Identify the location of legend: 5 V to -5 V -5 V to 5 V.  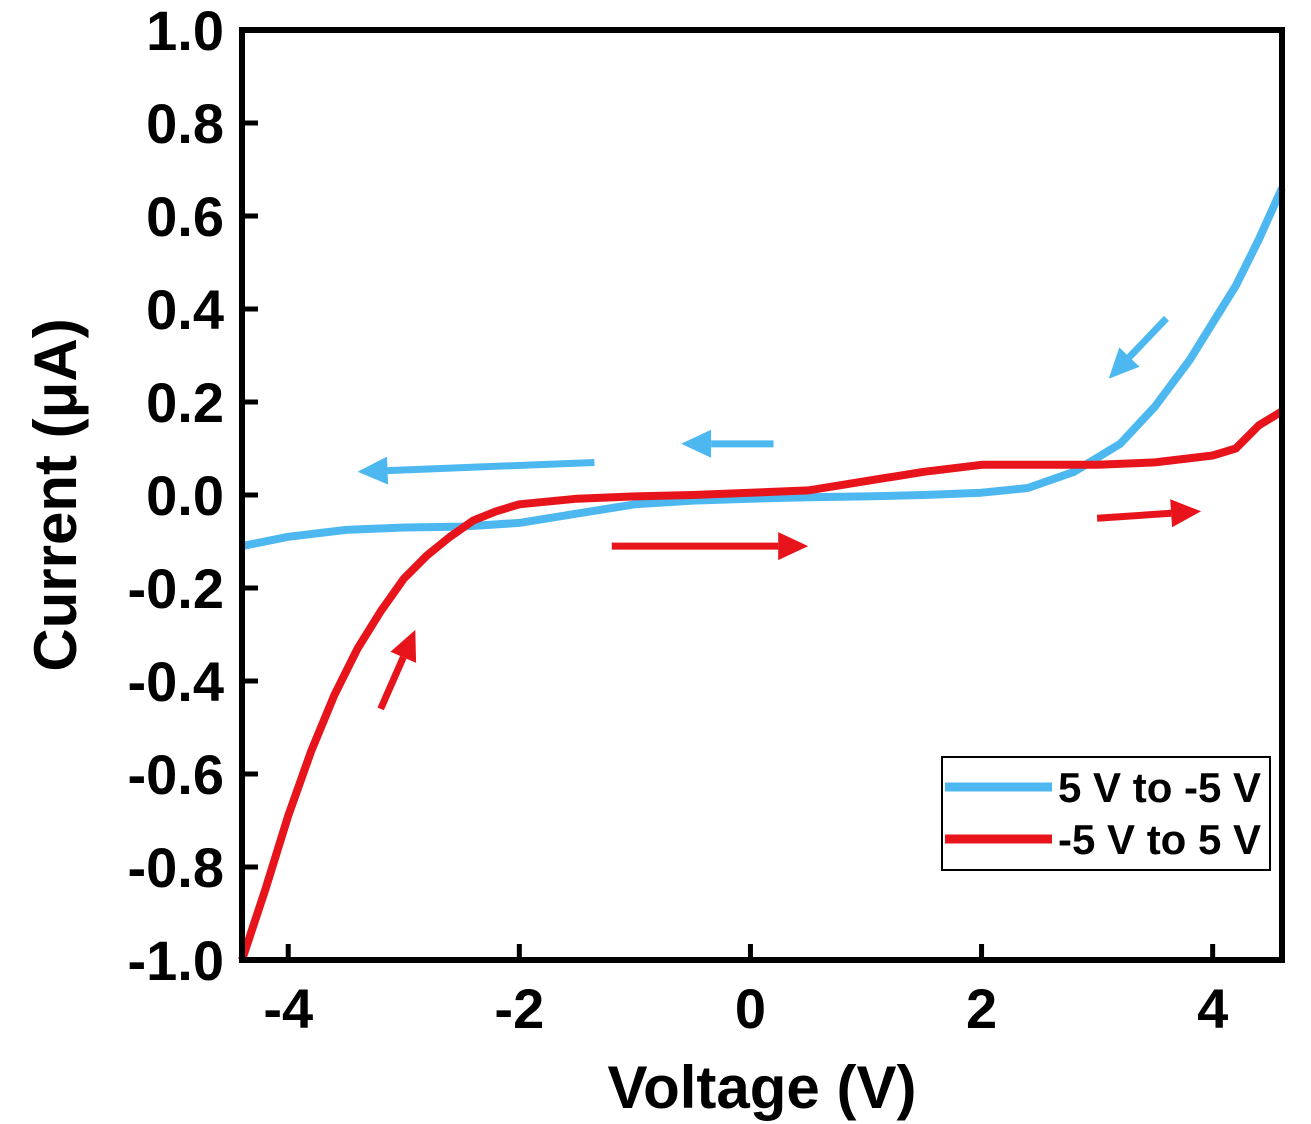
(1106, 813).